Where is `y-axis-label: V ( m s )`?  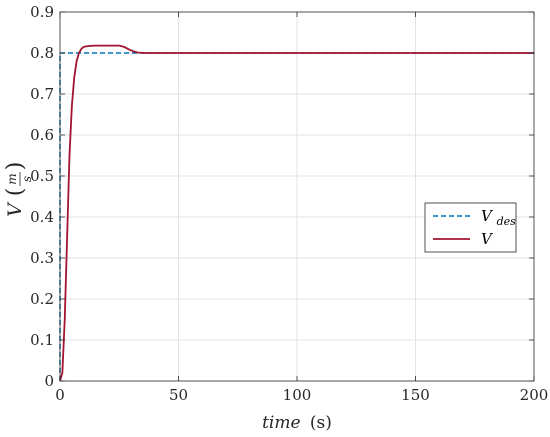 y-axis-label: V ( m s ) is located at coordinates (18, 189).